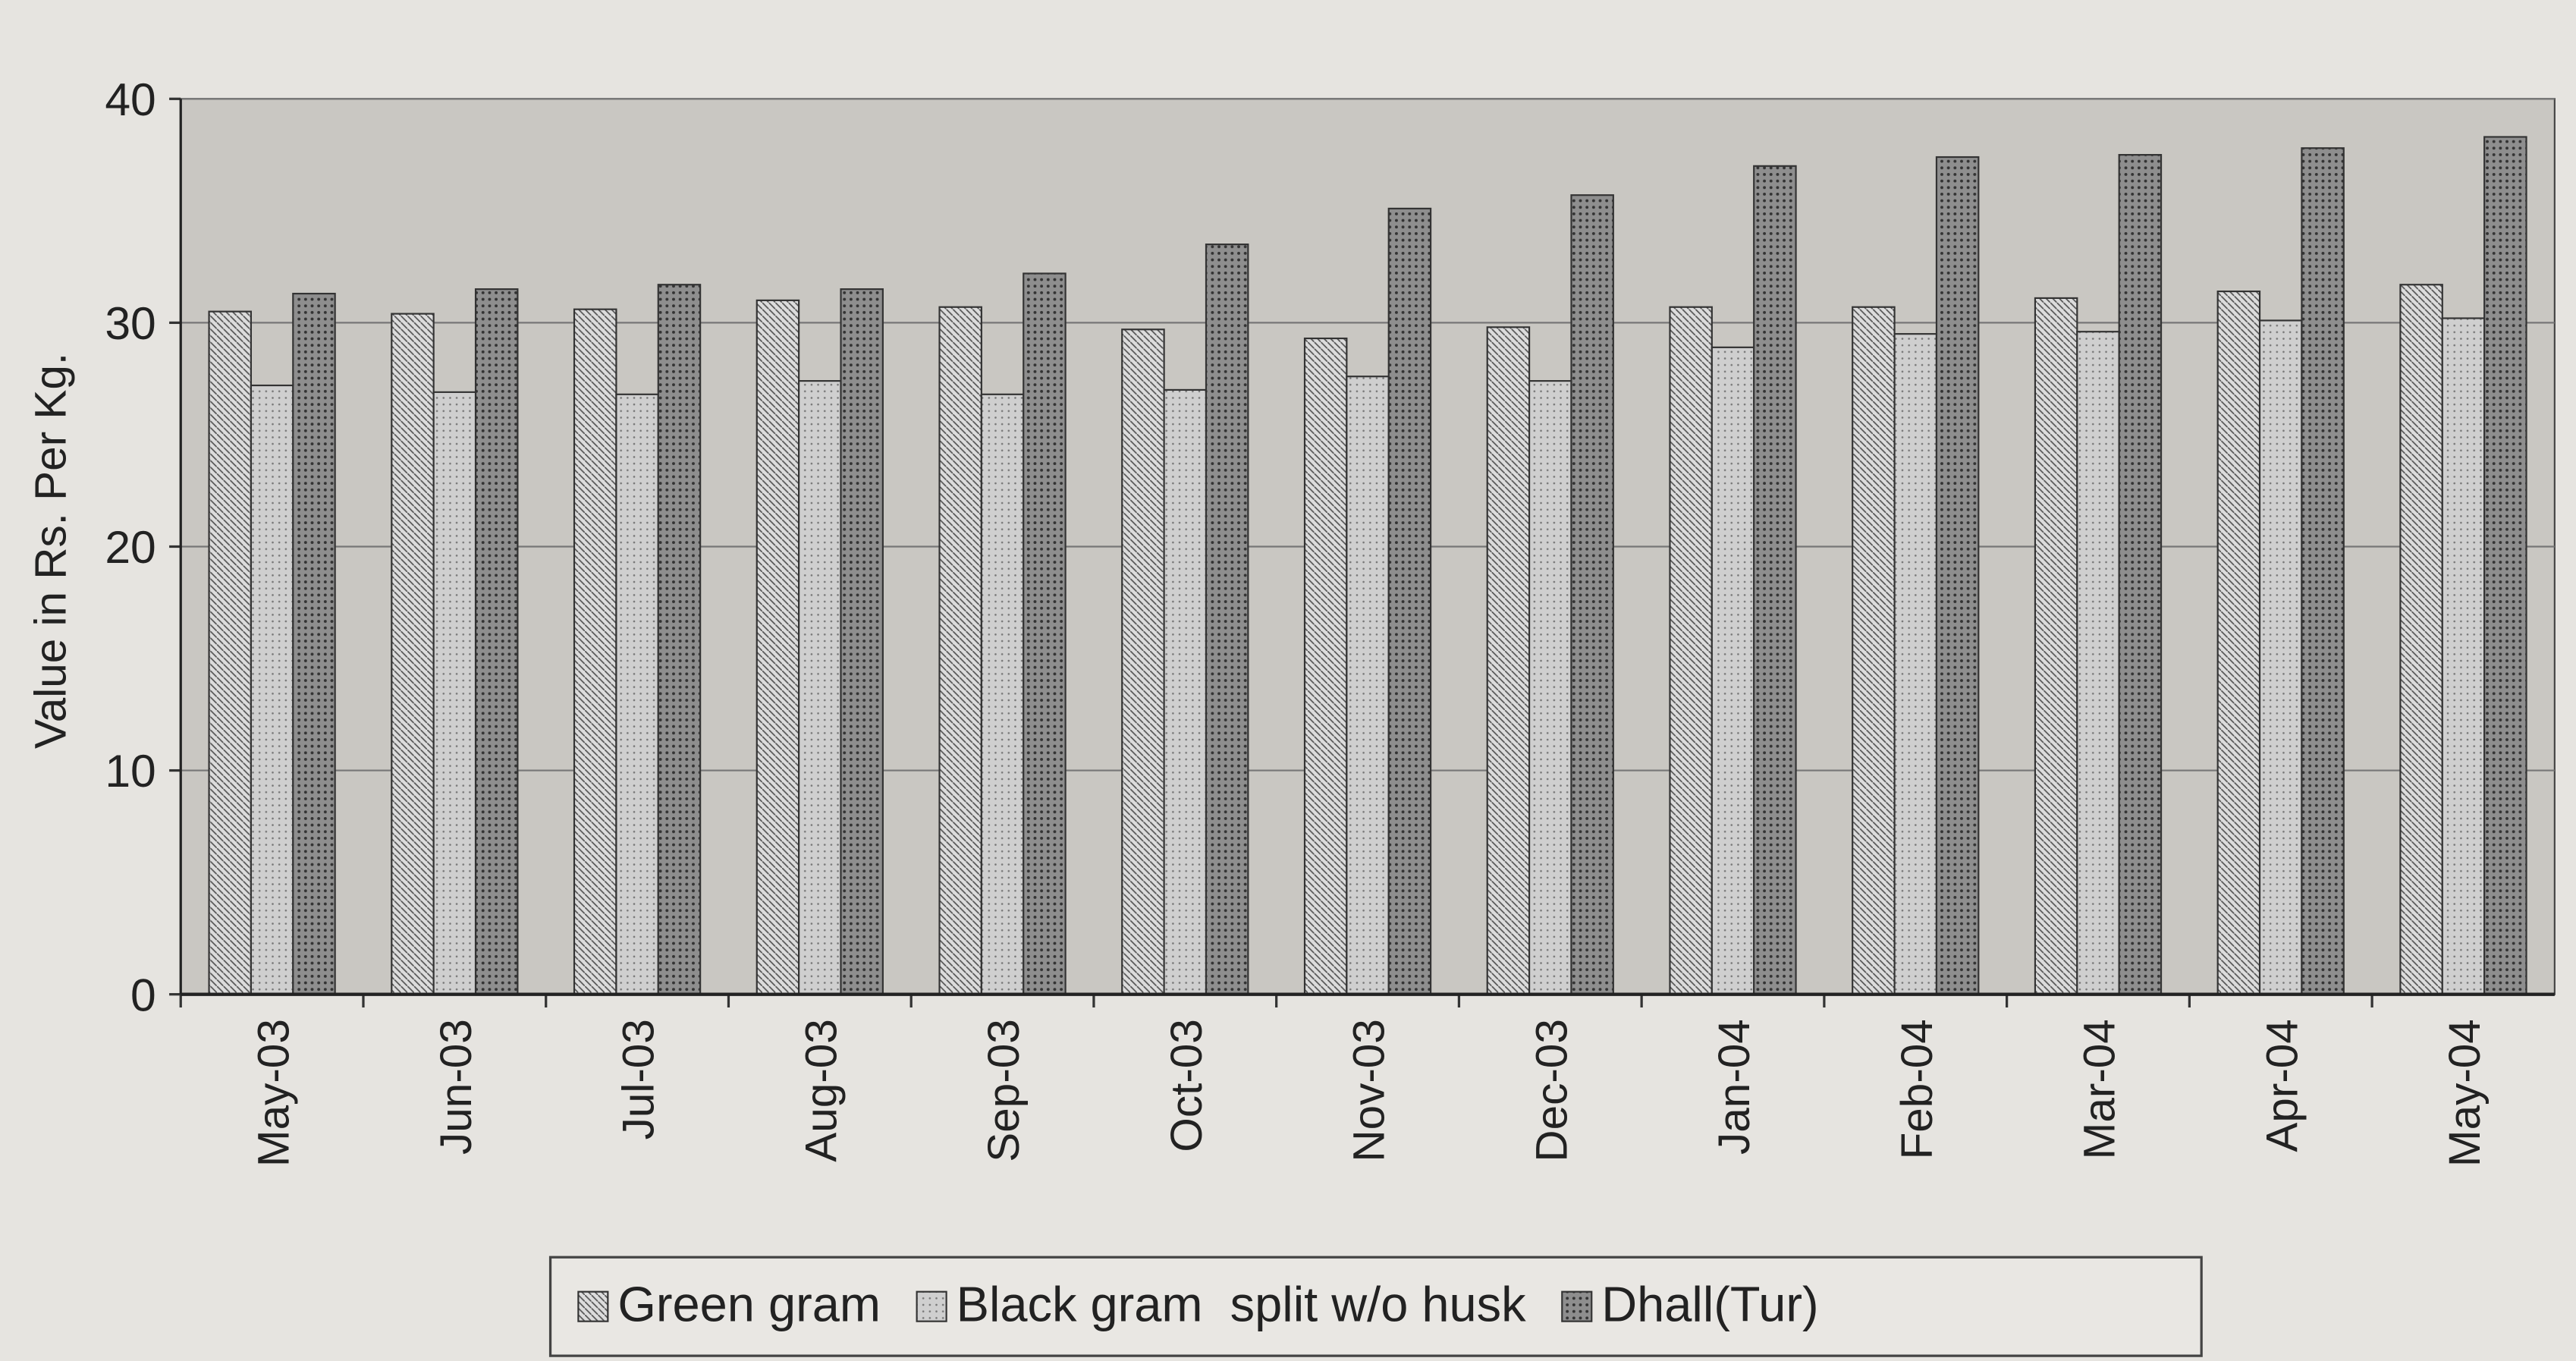  Describe the element at coordinates (2465, 1093) in the screenshot. I see `x-tick-label: May-04` at that location.